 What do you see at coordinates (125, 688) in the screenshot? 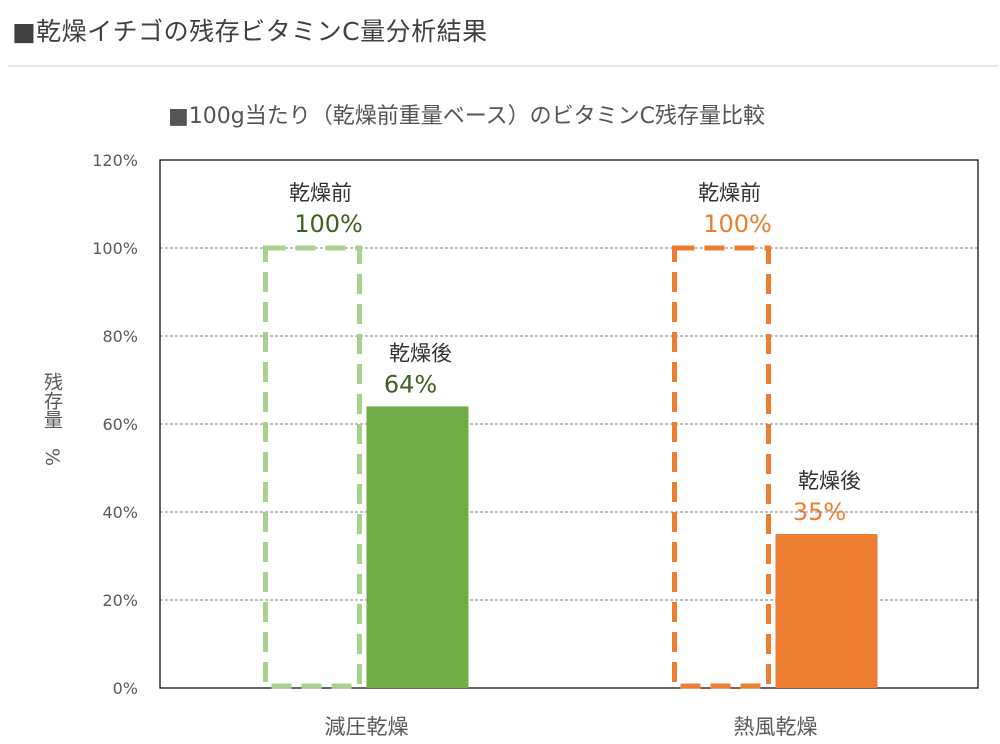
I see `y-tick-label: 0%` at bounding box center [125, 688].